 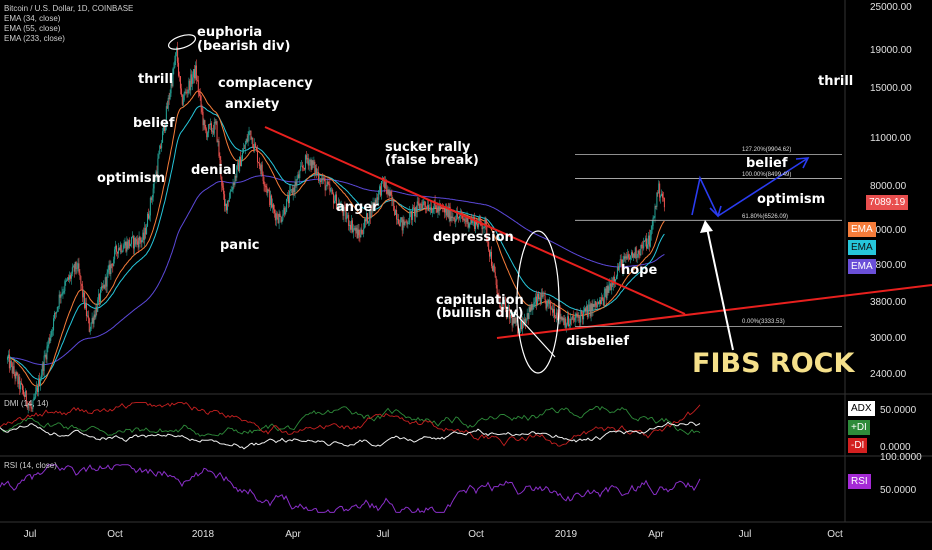 What do you see at coordinates (30, 465) in the screenshot?
I see `rsi-legend: RSI (14, close)` at bounding box center [30, 465].